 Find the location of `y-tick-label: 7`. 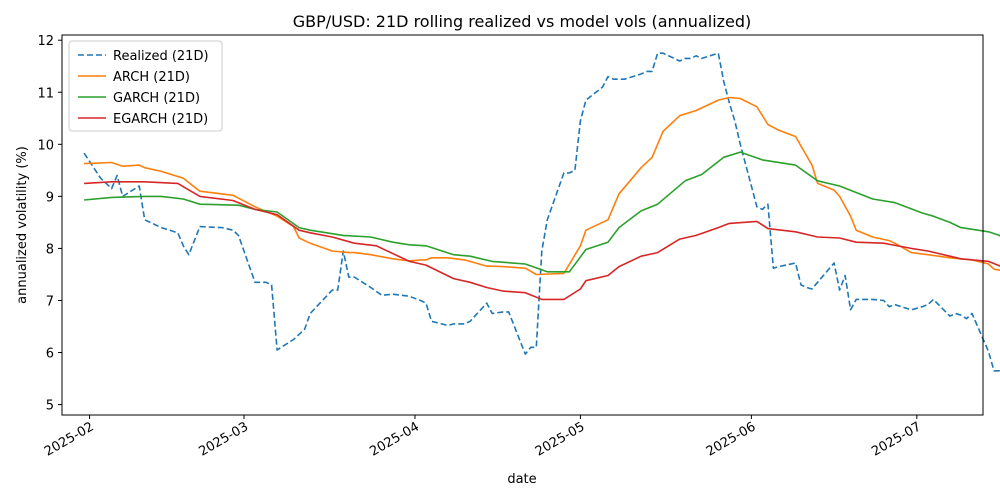

y-tick-label: 7 is located at coordinates (50, 301).